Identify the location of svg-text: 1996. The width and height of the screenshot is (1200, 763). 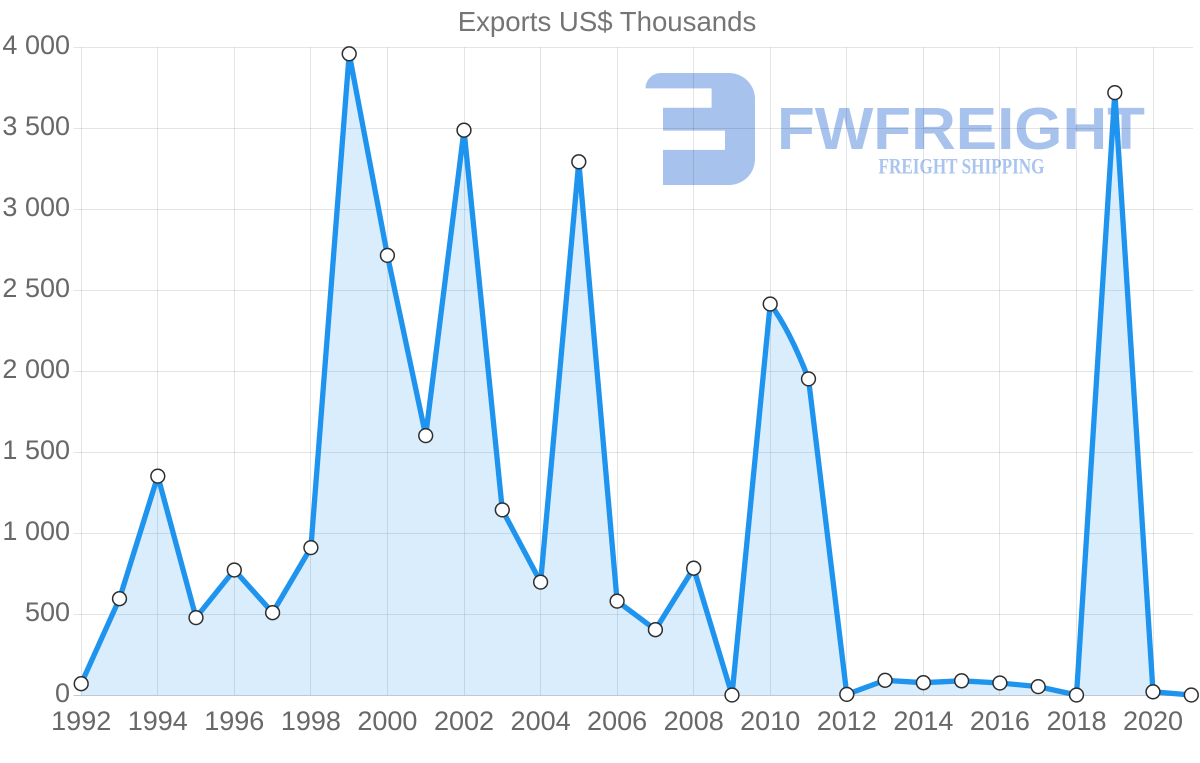
(234, 721).